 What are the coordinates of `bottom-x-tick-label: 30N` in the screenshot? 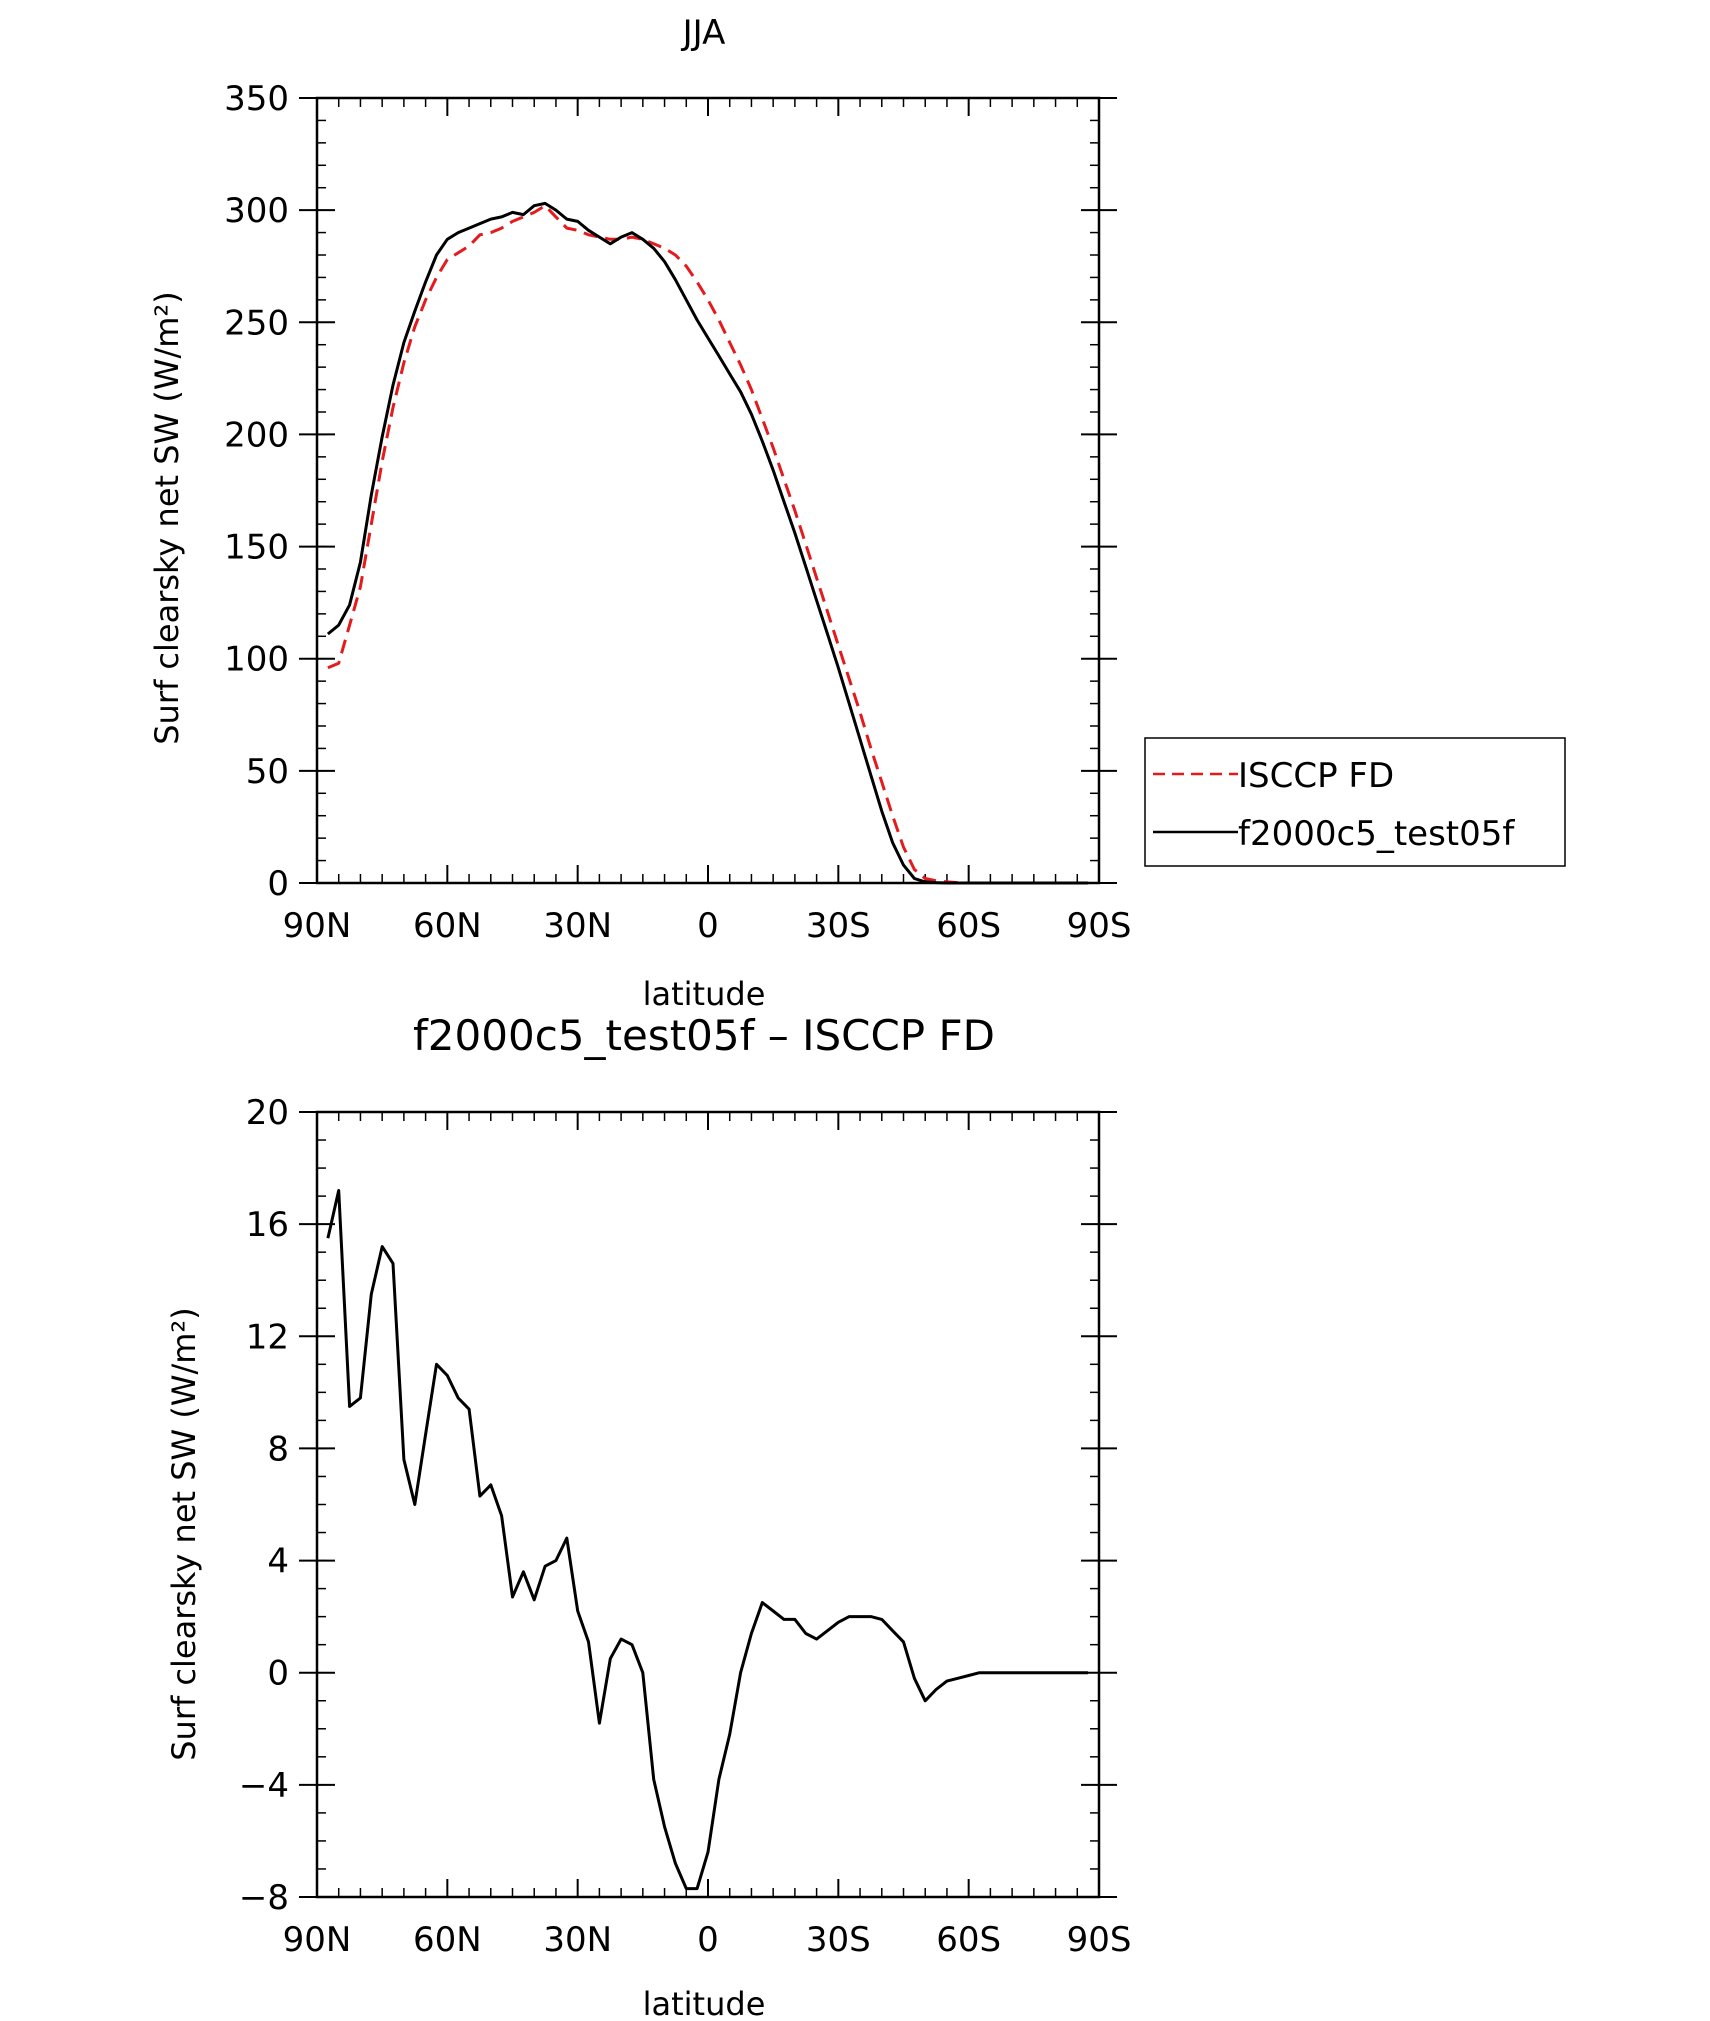 It's located at (577, 1940).